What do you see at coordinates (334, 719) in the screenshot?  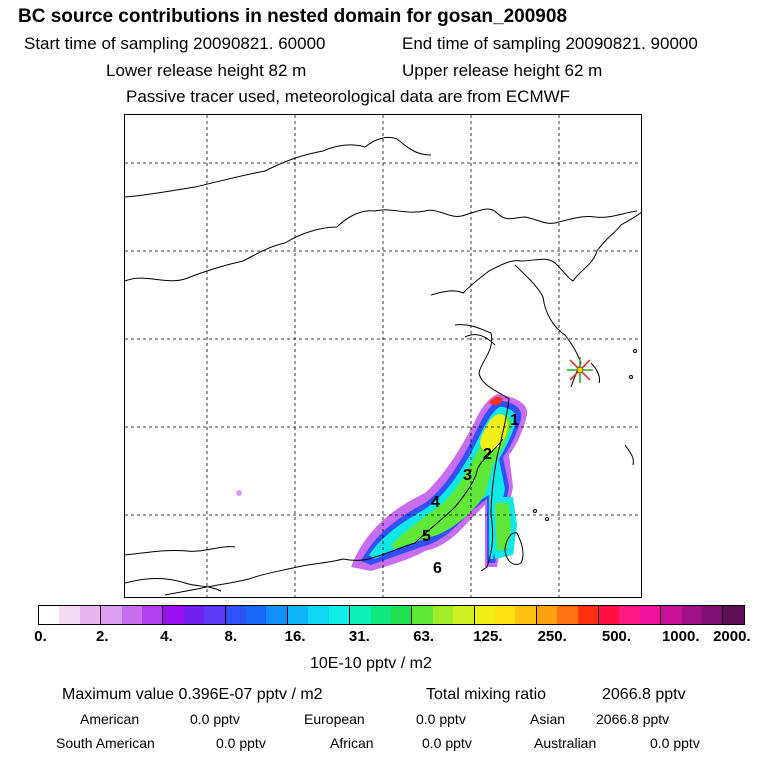 I see `european-label: European` at bounding box center [334, 719].